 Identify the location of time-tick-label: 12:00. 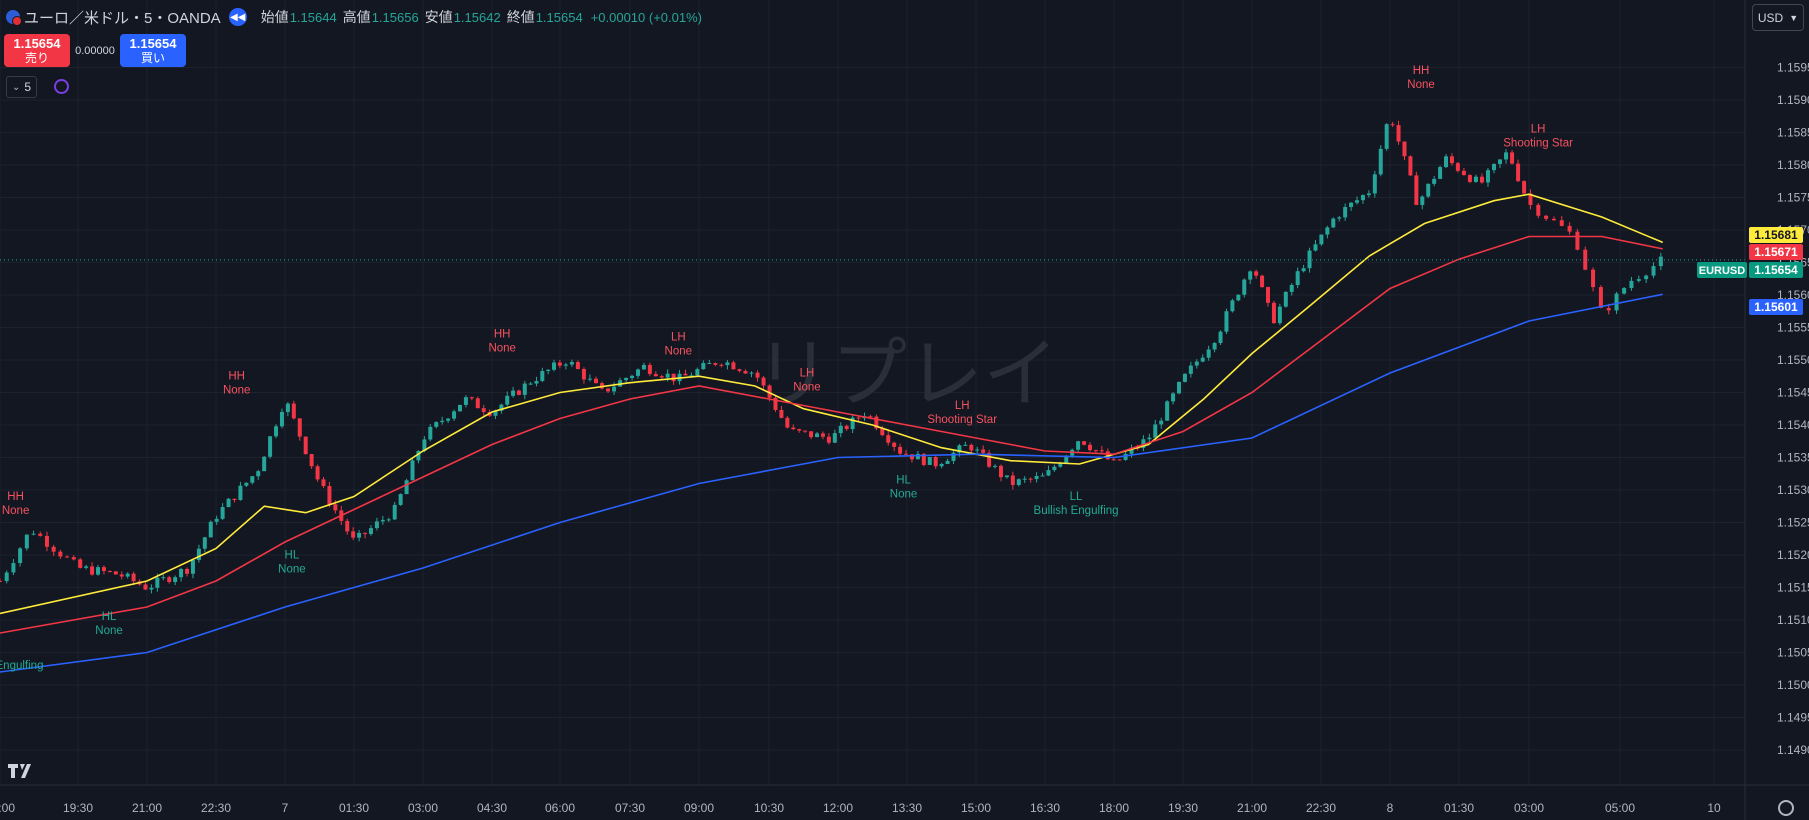
(838, 808).